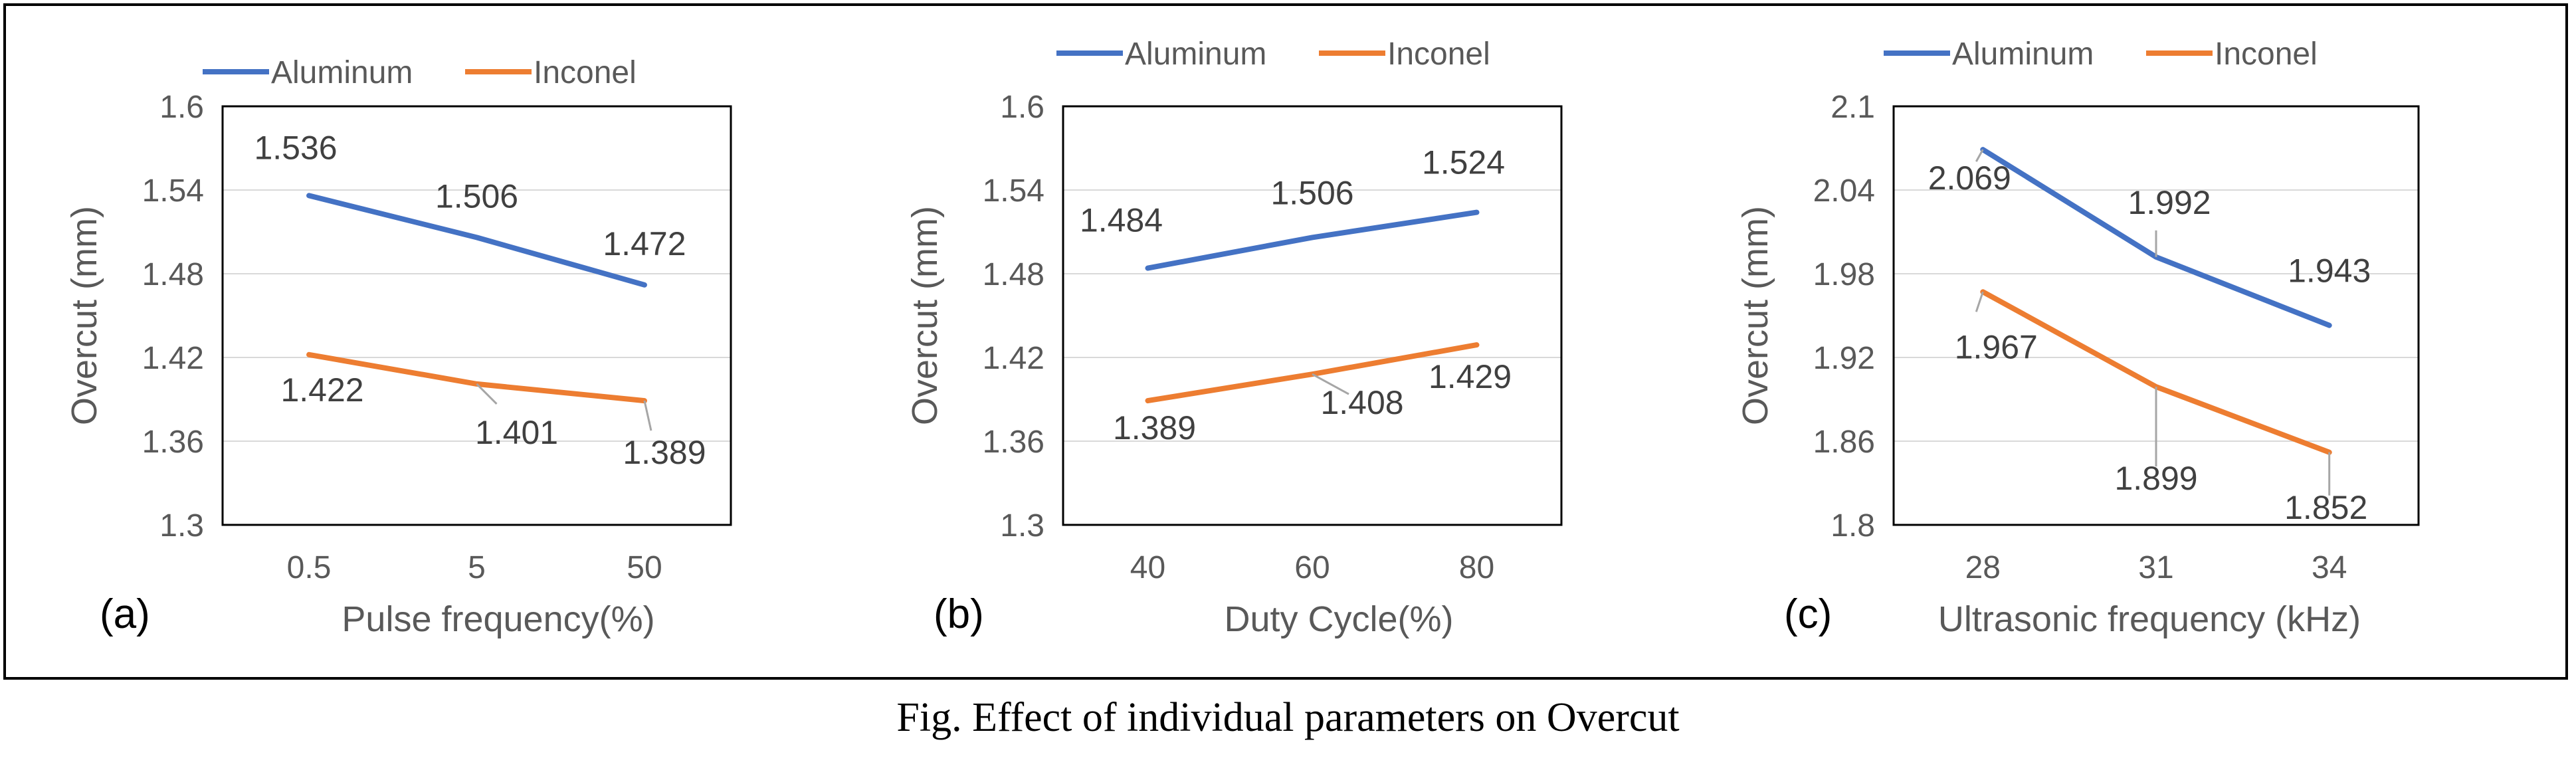  Describe the element at coordinates (182, 108) in the screenshot. I see `y-tick-label-0-5: 1.6` at that location.